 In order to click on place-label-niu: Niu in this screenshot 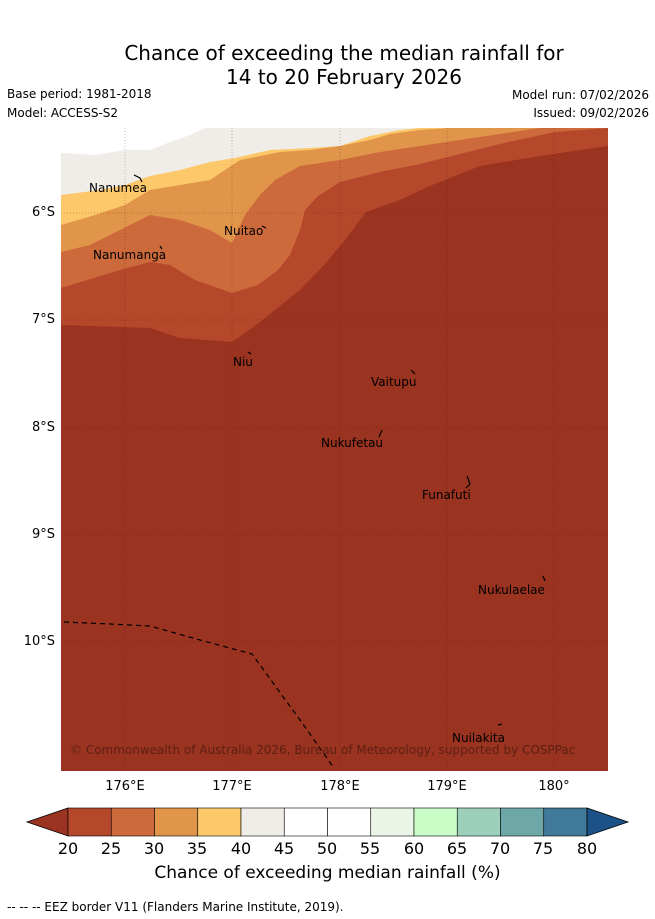, I will do `click(243, 362)`.